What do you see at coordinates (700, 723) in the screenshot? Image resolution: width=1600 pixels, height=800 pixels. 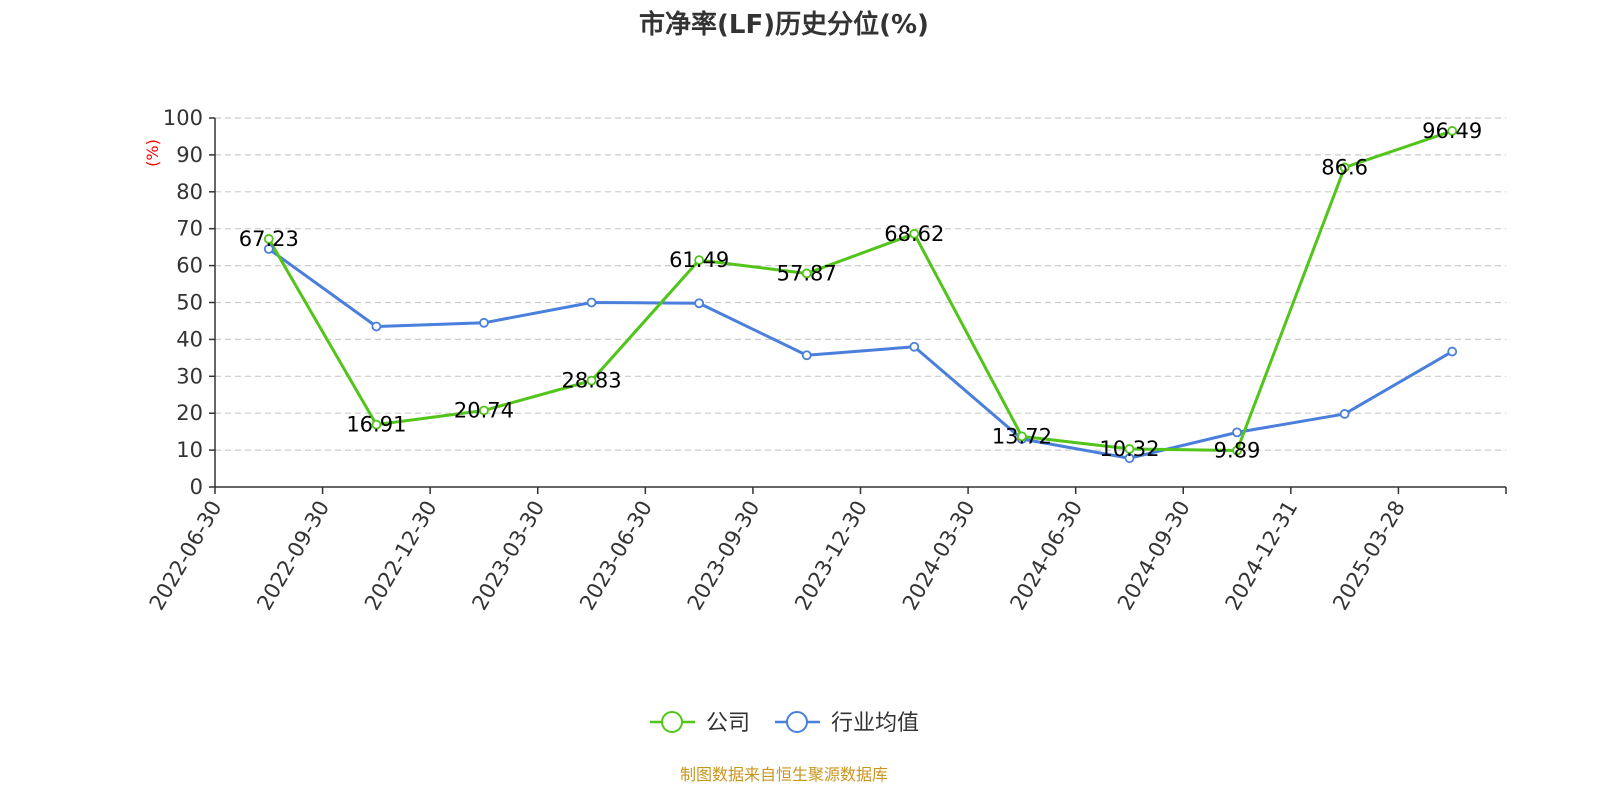 I see `legend-item-company: 公司` at bounding box center [700, 723].